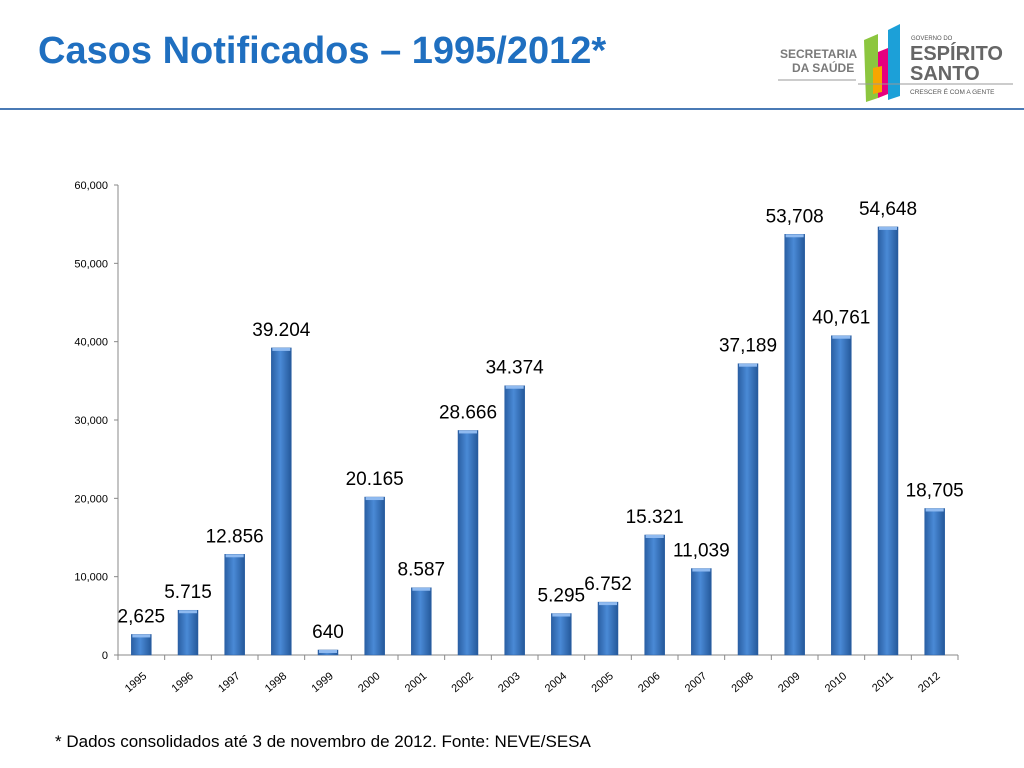  Describe the element at coordinates (422, 570) in the screenshot. I see `data-label: 8.587` at that location.